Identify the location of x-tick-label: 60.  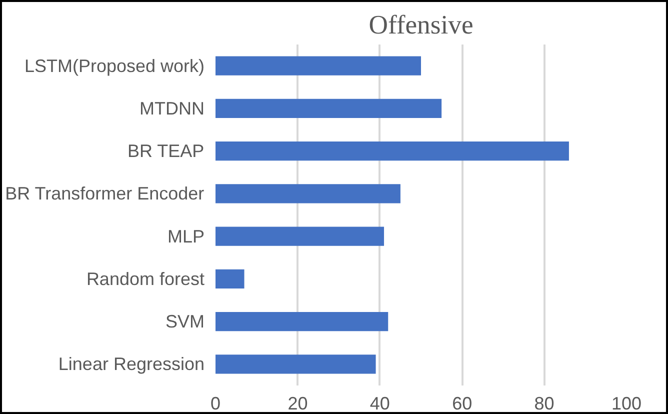
(462, 404).